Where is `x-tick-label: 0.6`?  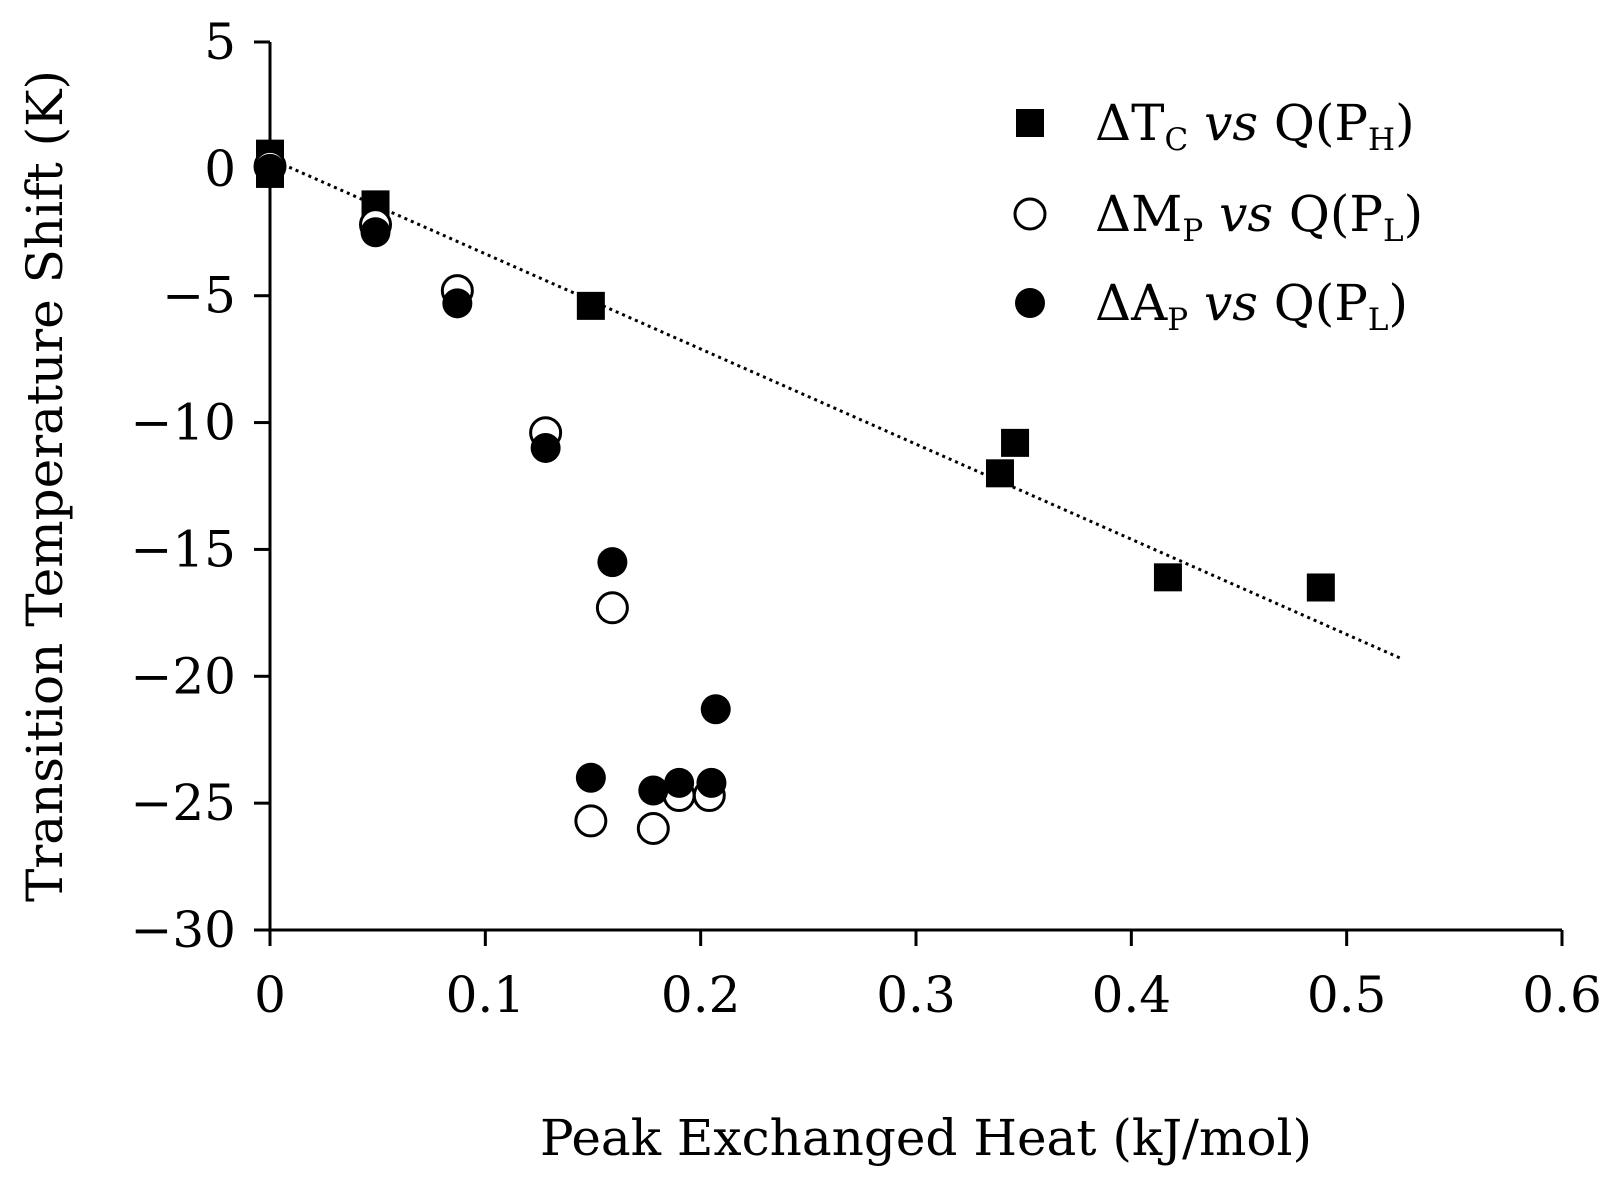
x-tick-label: 0.6 is located at coordinates (1562, 995).